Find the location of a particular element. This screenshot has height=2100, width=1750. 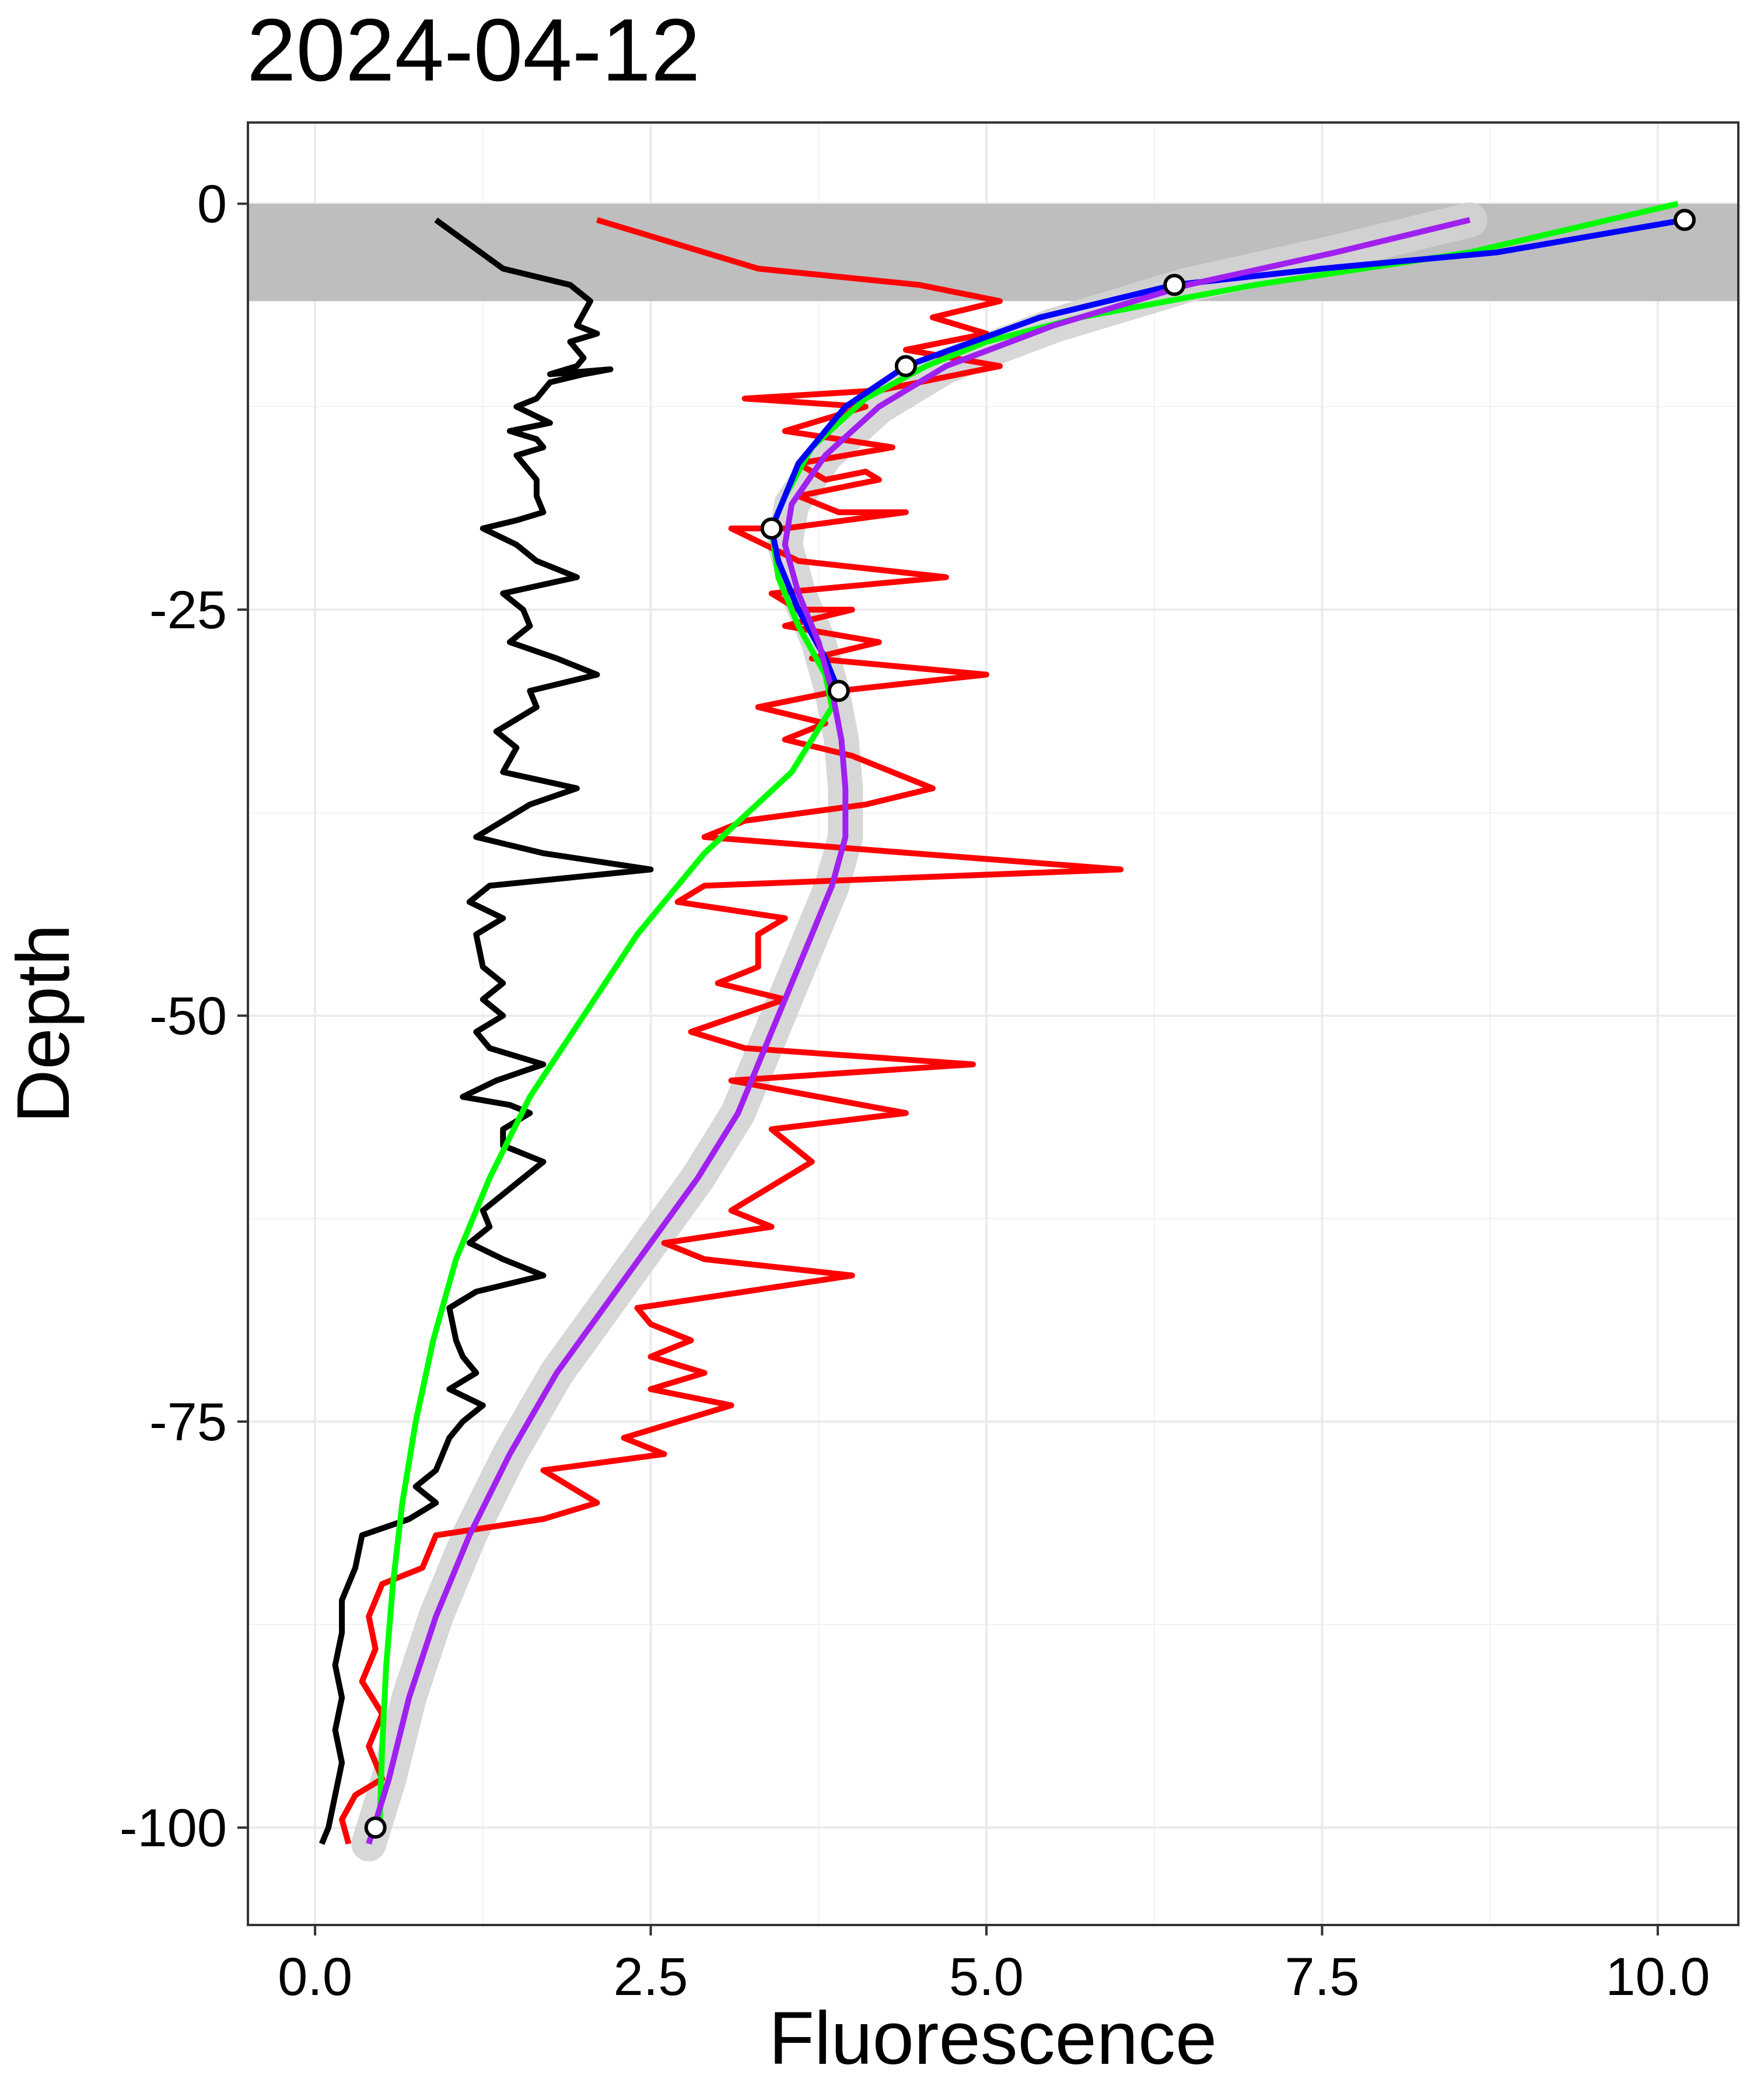

x-tick-label: 5.0 is located at coordinates (986, 1977).